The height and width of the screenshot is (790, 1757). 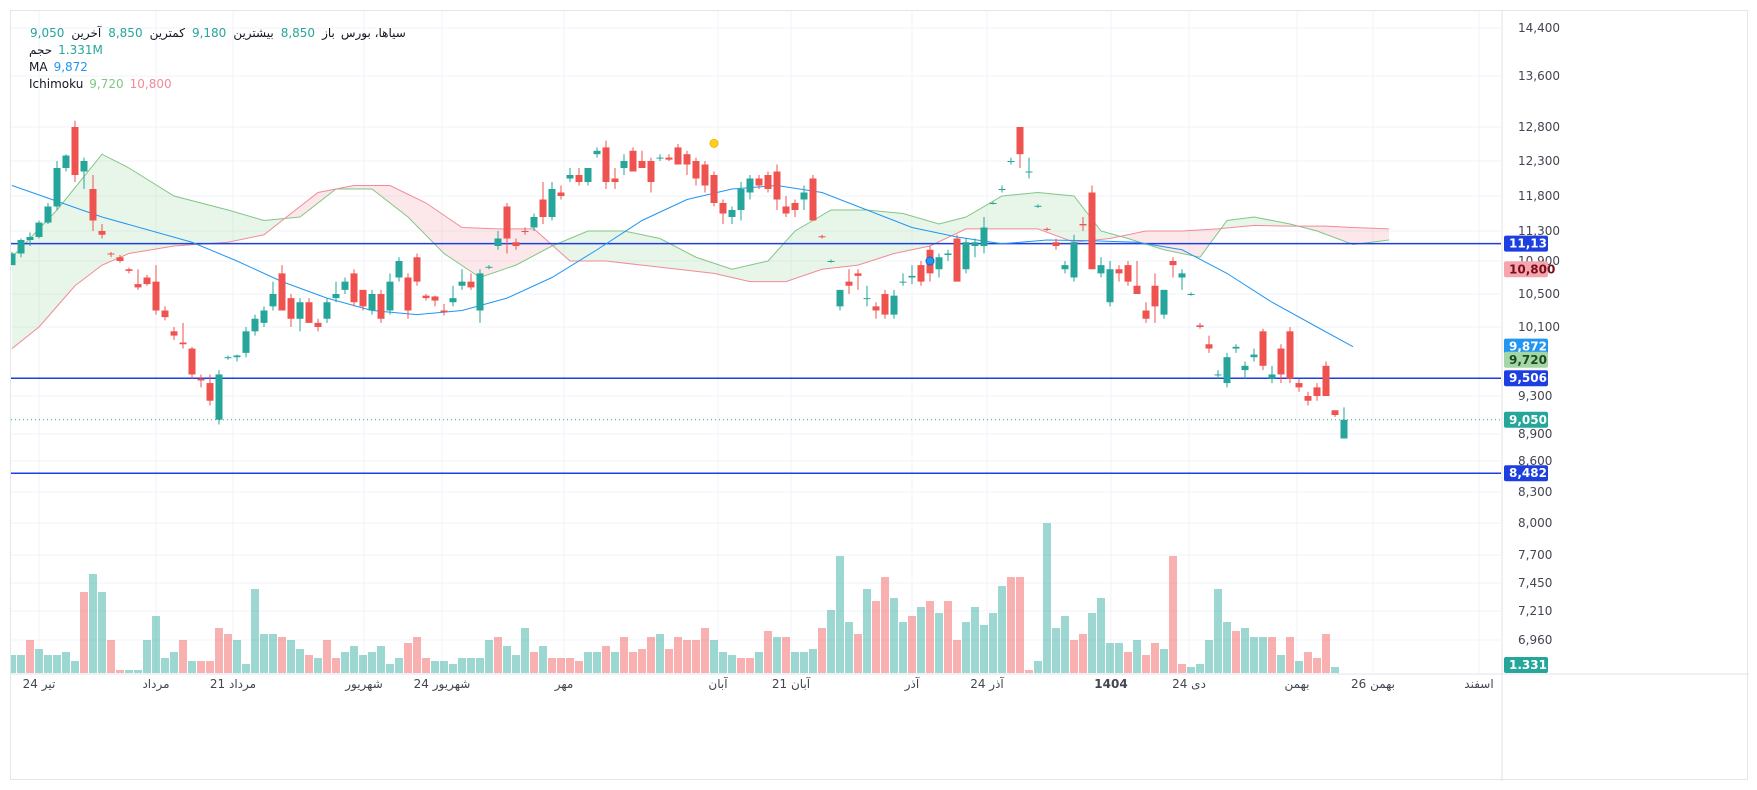 I want to click on price-tick: 13,600, so click(x=1539, y=76).